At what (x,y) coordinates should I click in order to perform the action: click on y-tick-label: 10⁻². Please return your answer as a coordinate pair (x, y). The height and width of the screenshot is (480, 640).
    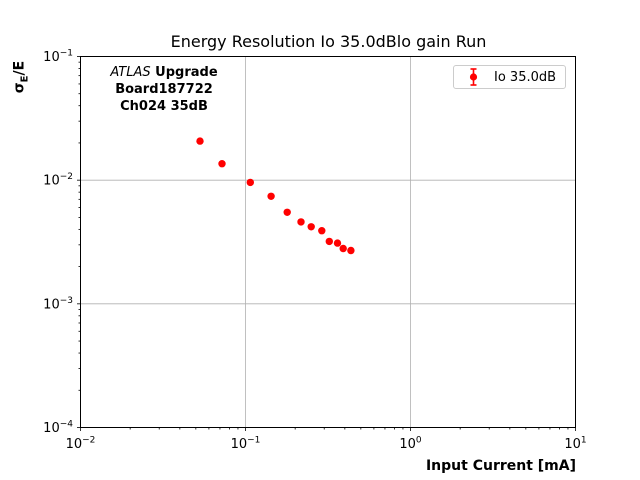
    Looking at the image, I should click on (58, 180).